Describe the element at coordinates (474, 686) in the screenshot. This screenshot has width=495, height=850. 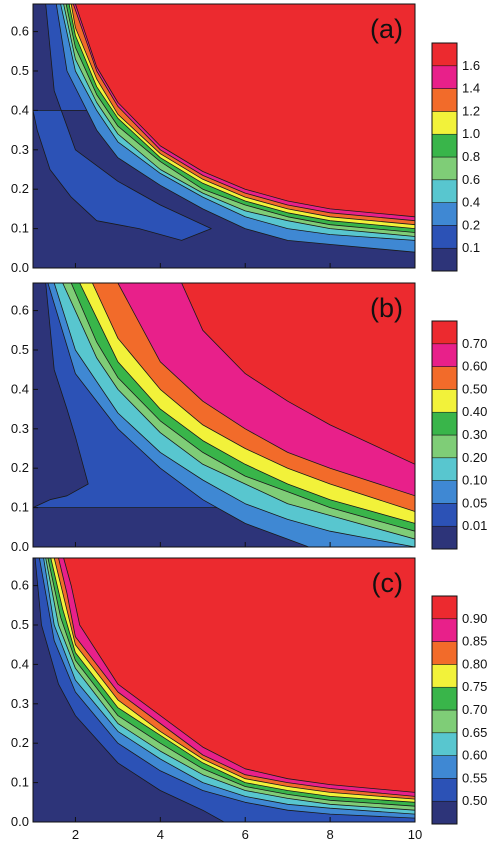
I see `legend-label: 0.75` at that location.